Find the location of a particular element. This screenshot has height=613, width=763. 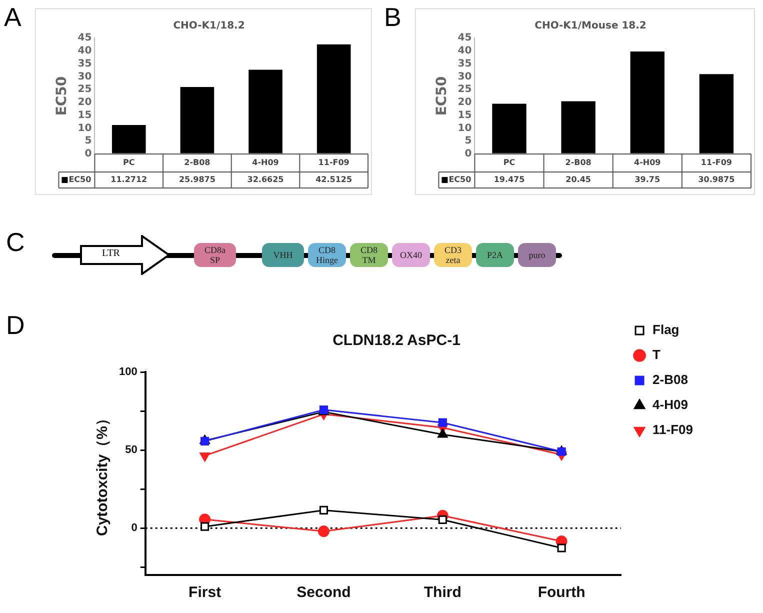

y-tick-label: 50 is located at coordinates (131, 450).